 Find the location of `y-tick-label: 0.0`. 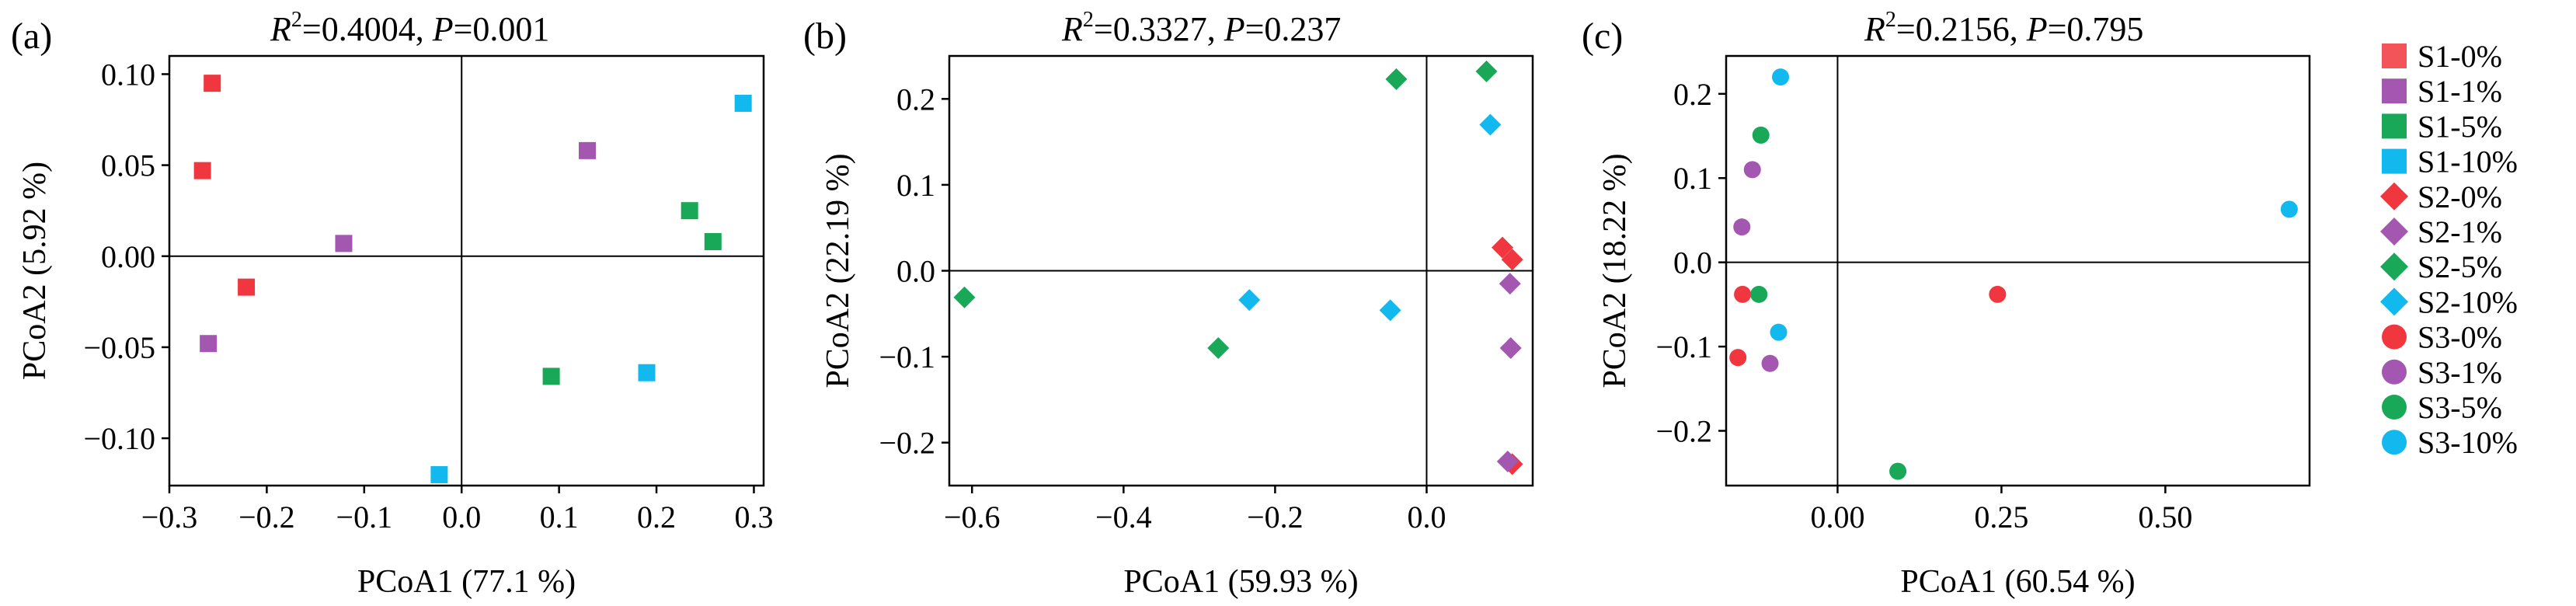

y-tick-label: 0.0 is located at coordinates (1692, 263).